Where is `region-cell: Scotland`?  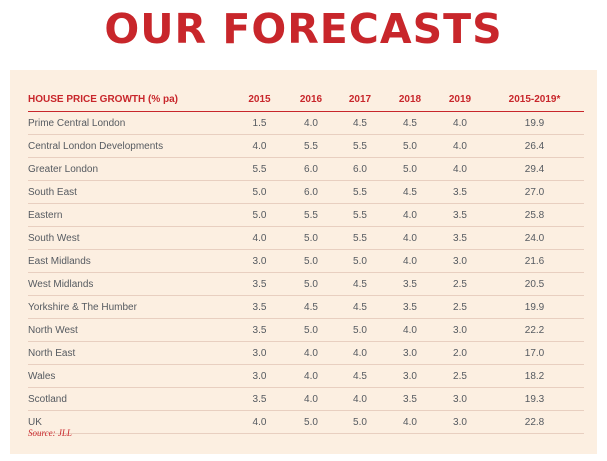 region-cell: Scotland is located at coordinates (130, 399).